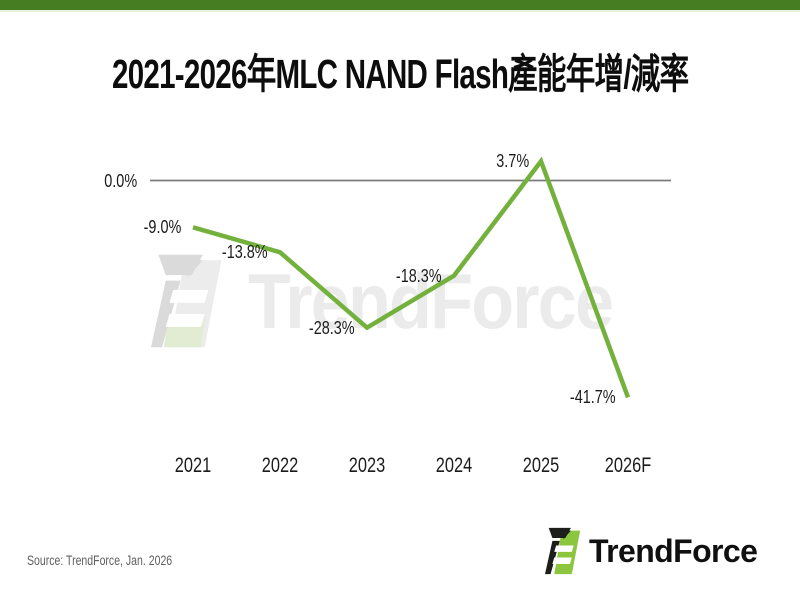  I want to click on watermark-text: TrendForce, so click(431, 301).